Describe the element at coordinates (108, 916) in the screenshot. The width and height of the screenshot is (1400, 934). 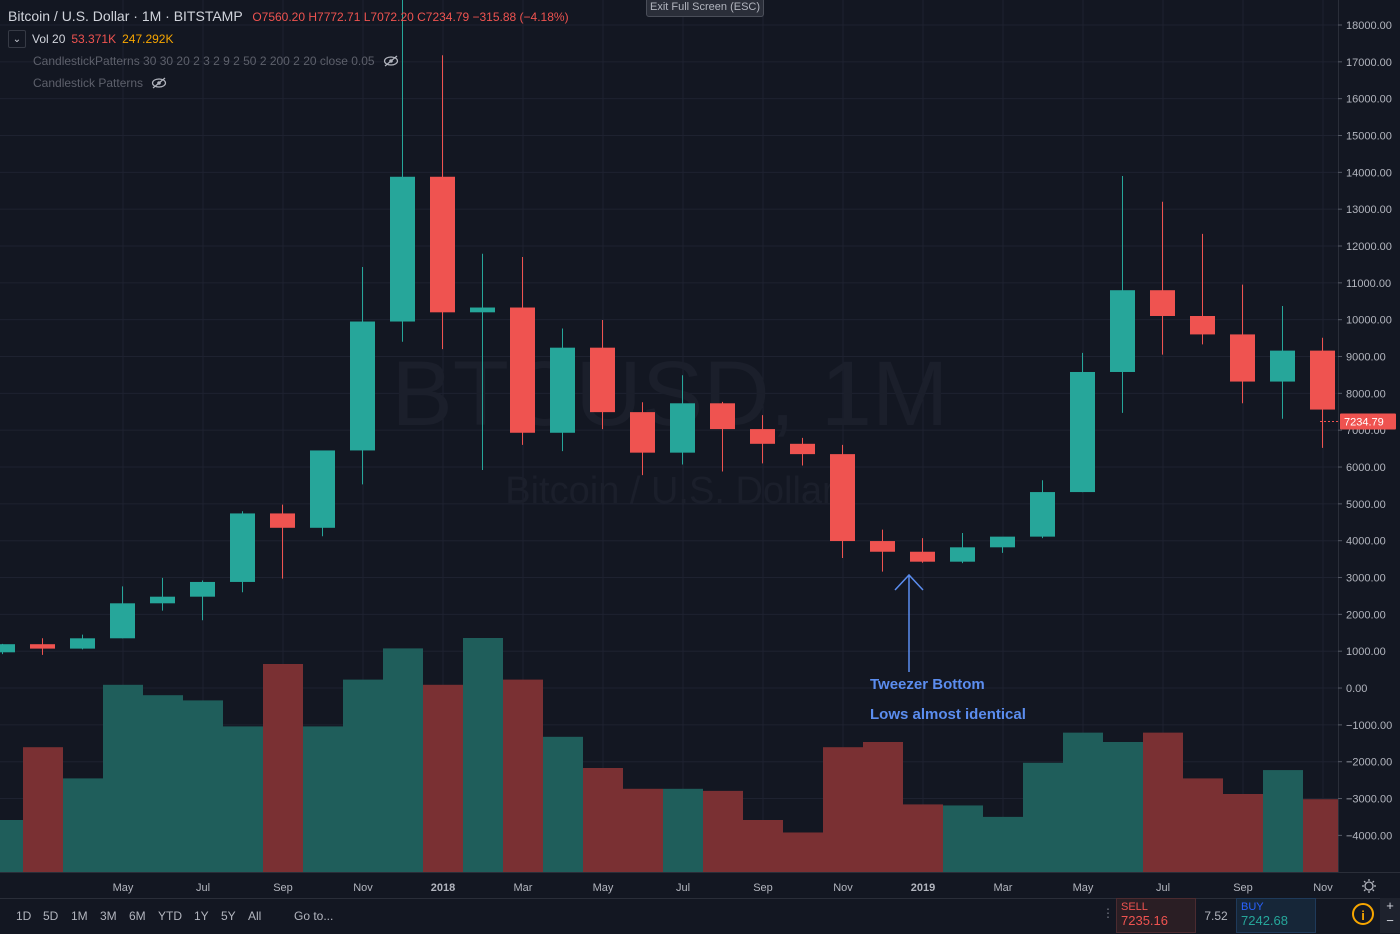
I see `timeframe-3m: 3M` at that location.